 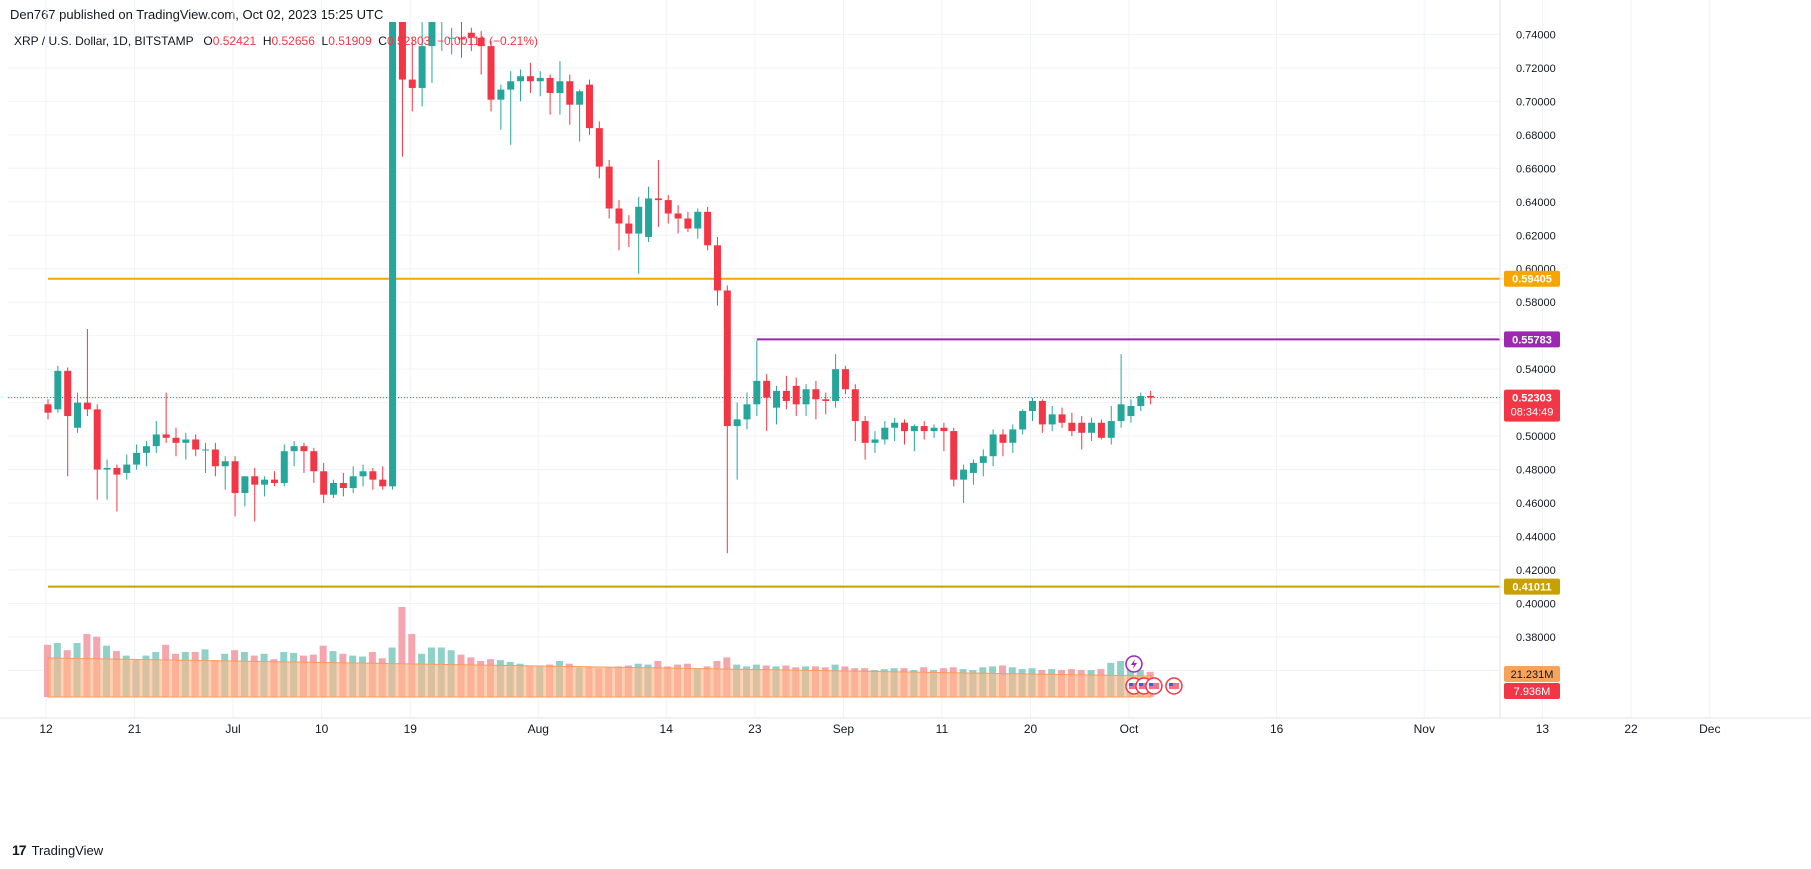 I want to click on x-tick-label: Jul, so click(x=232, y=729).